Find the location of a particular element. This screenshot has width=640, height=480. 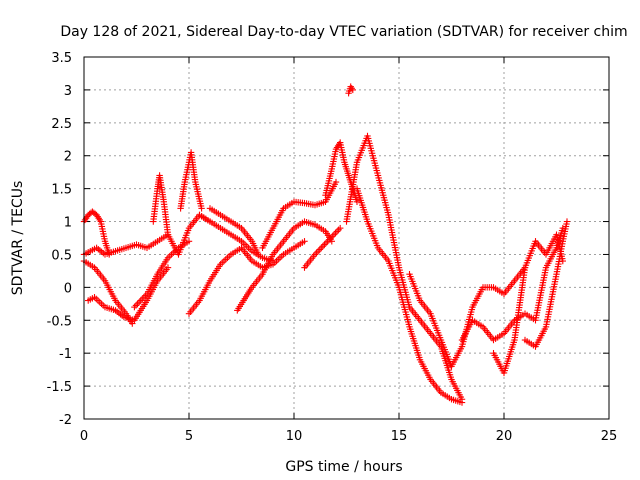

y-tick-label: -2 is located at coordinates (65, 420).